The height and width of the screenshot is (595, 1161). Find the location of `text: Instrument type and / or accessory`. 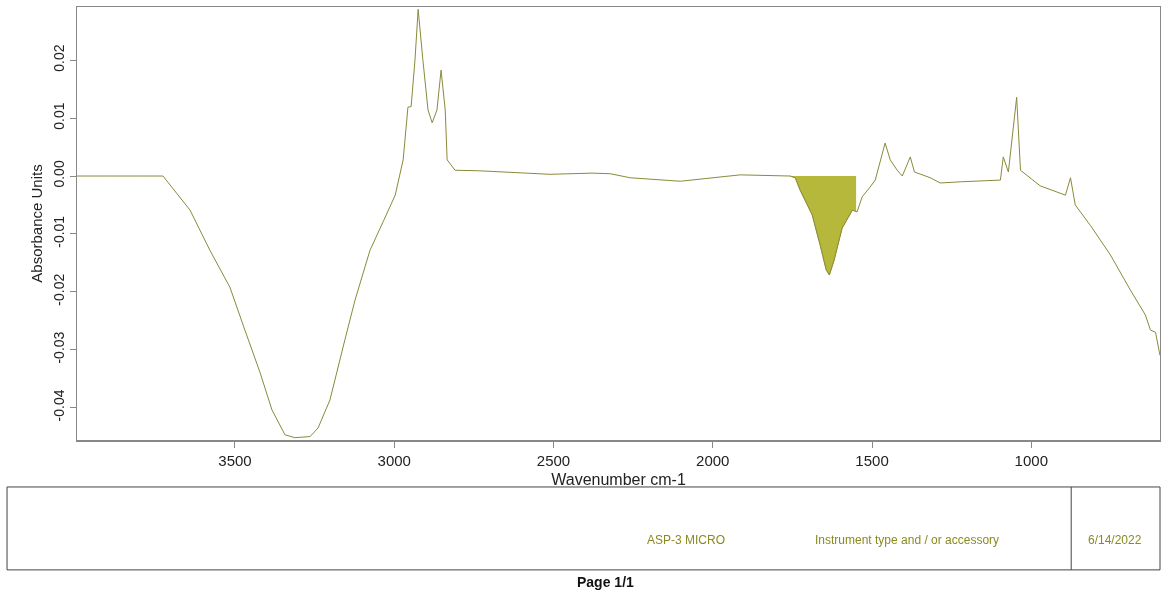

text: Instrument type and / or accessory is located at coordinates (907, 540).